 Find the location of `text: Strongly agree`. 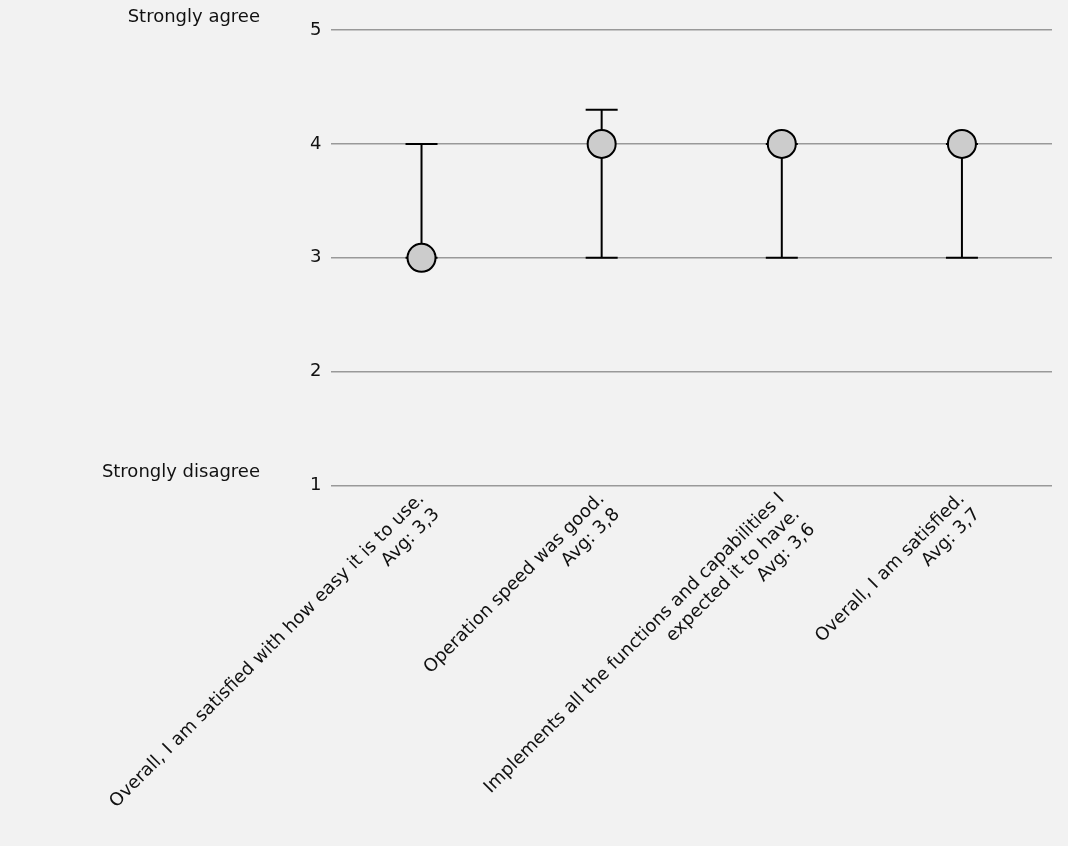

text: Strongly agree is located at coordinates (193, 15).